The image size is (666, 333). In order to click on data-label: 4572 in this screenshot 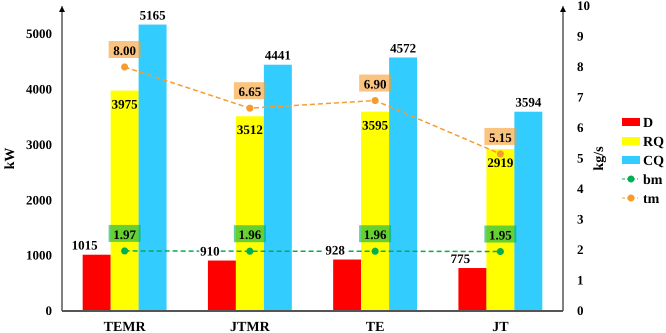, I will do `click(403, 48)`.